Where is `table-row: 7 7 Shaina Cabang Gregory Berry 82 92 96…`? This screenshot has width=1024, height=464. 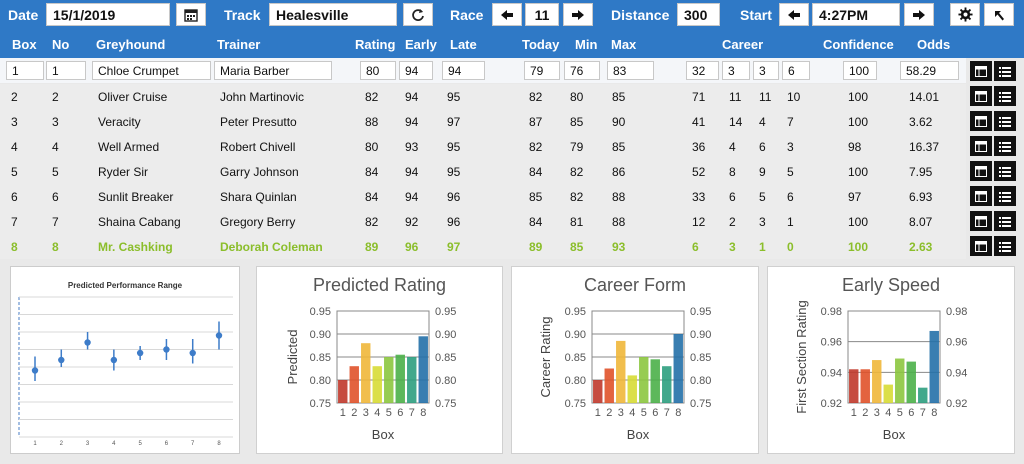 table-row: 7 7 Shaina Cabang Gregory Berry 82 92 96… is located at coordinates (483, 221).